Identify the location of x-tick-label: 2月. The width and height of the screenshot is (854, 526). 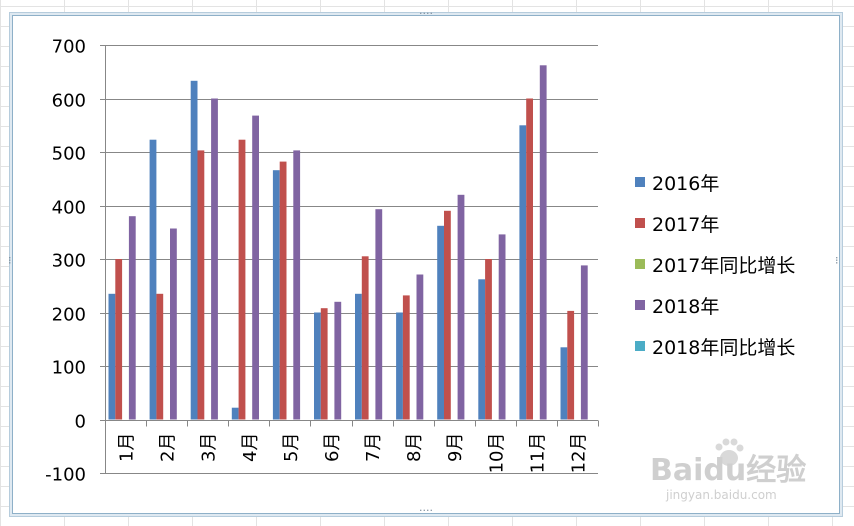
(168, 447).